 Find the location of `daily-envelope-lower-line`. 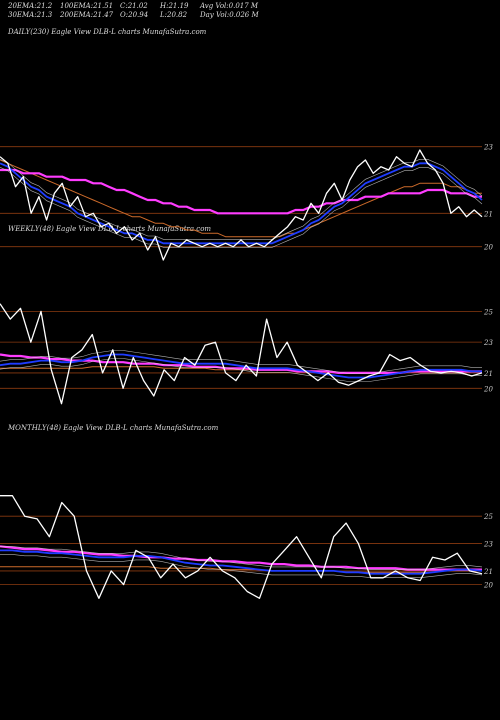

daily-envelope-lower-line is located at coordinates (241, 207).